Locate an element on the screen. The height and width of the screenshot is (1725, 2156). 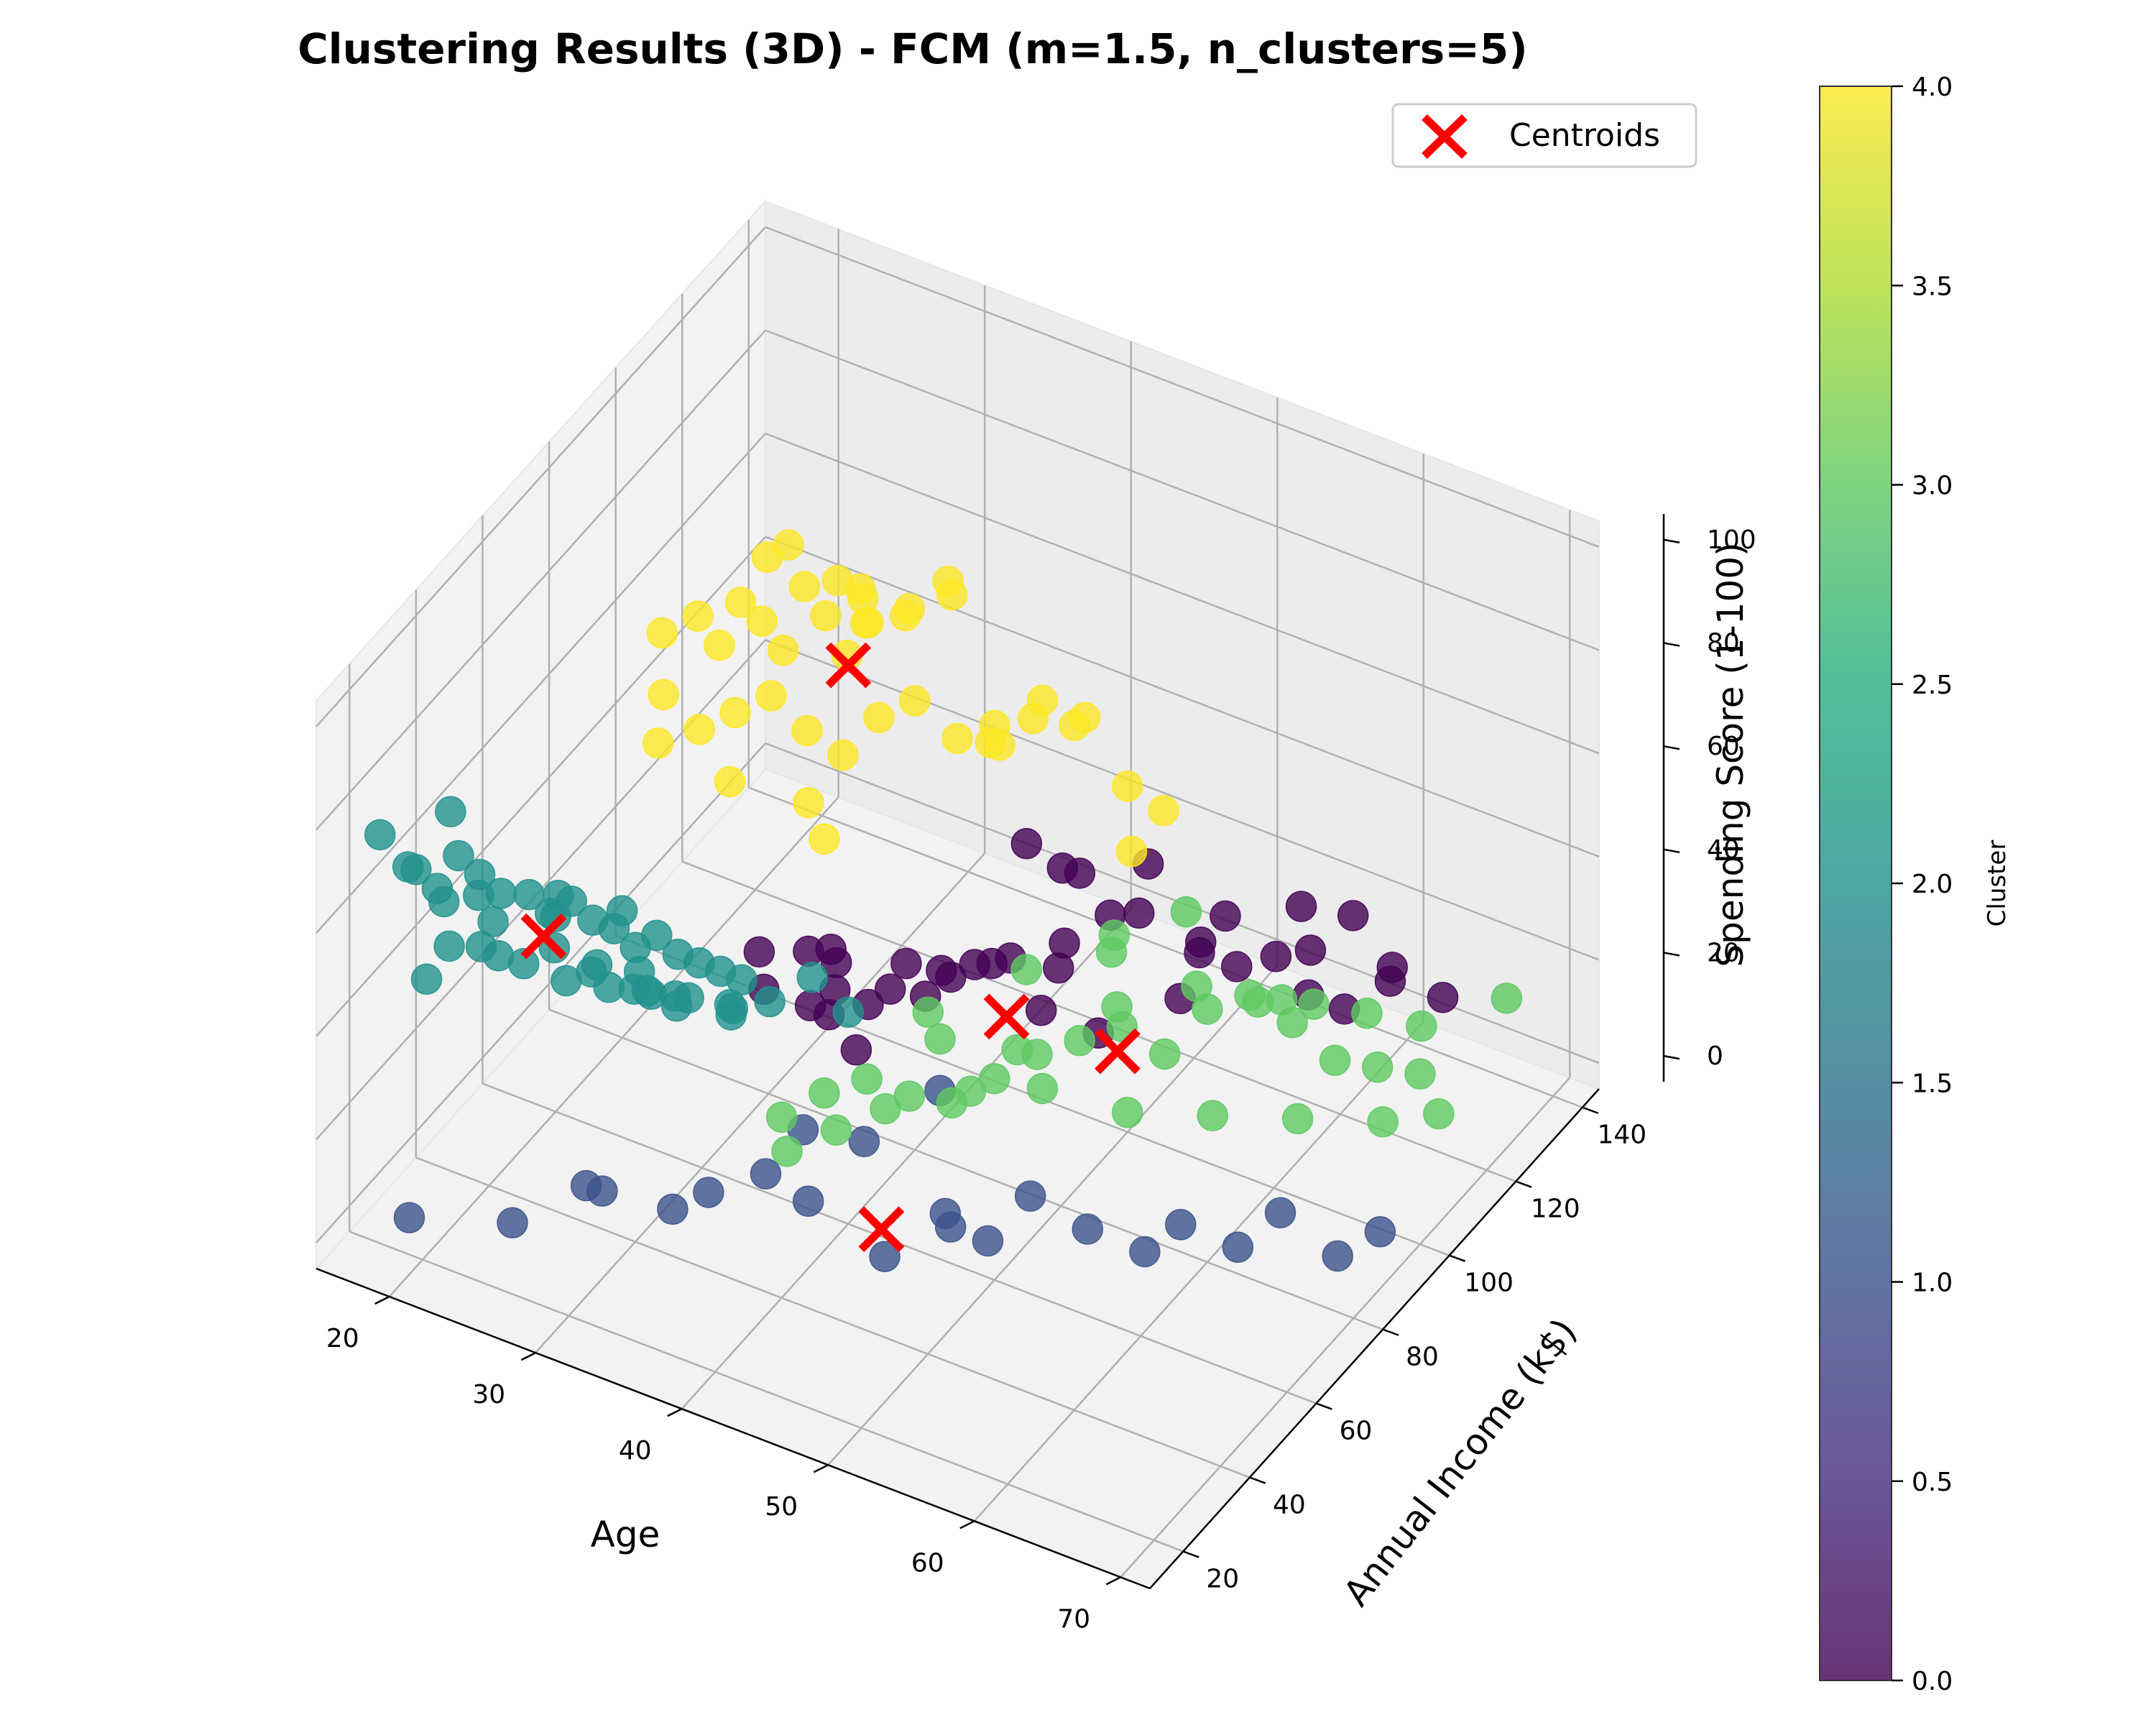
x-tick-label: 30 is located at coordinates (489, 1394).